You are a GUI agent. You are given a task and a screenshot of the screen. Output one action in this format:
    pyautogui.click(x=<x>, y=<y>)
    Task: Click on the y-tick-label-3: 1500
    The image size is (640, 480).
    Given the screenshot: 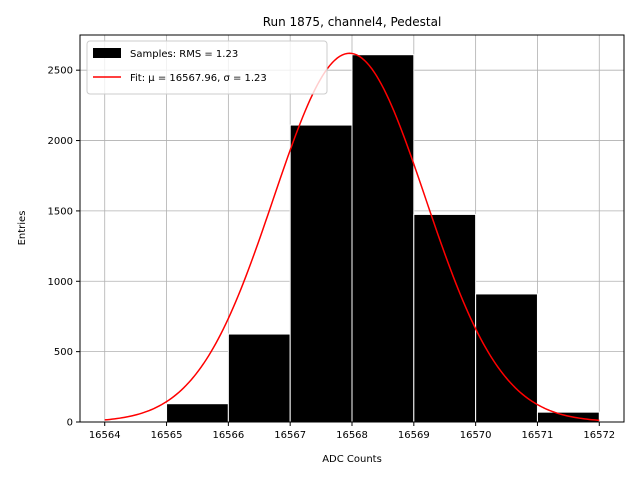 What is the action you would take?
    pyautogui.click(x=60, y=211)
    